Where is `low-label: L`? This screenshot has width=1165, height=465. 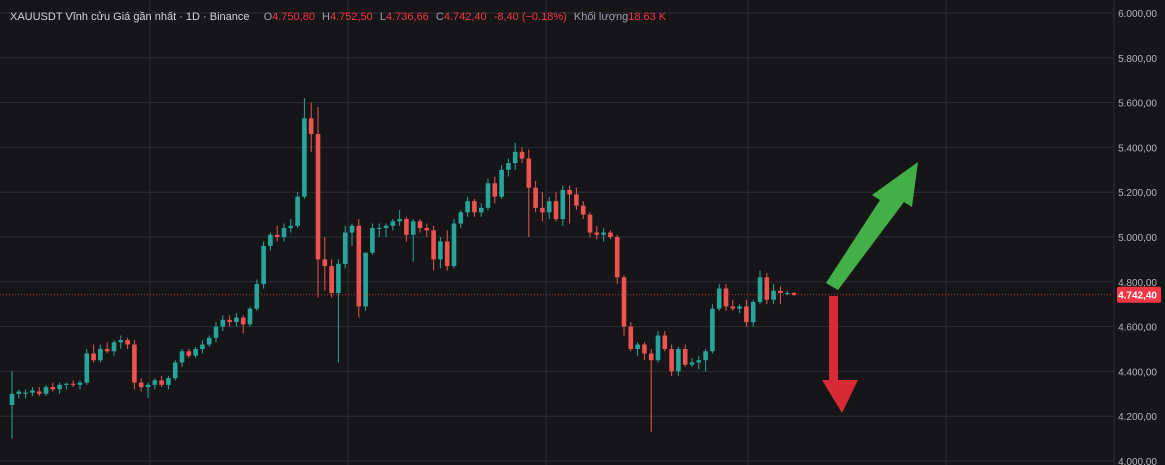
low-label: L is located at coordinates (382, 17).